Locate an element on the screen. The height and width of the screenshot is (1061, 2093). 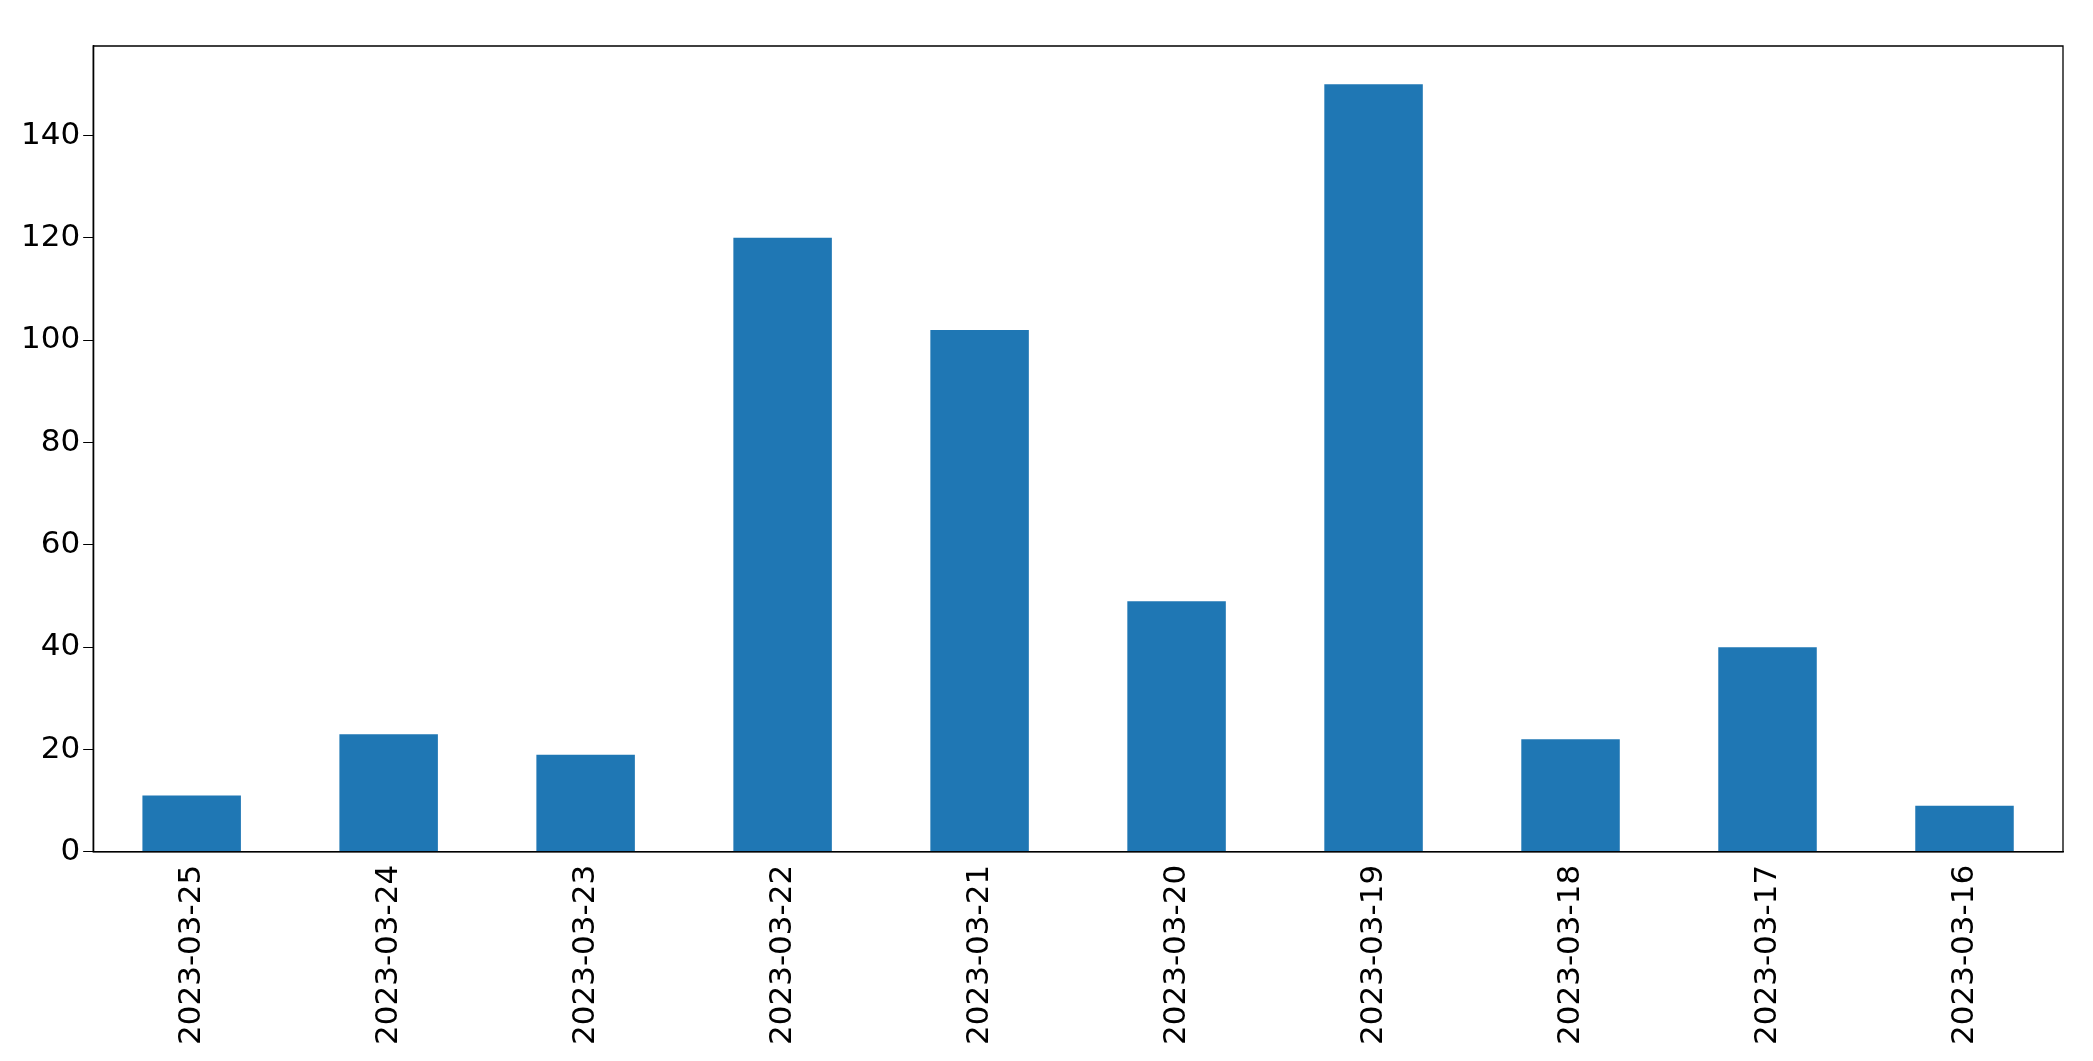
x-tick-label: 2023-03-19 is located at coordinates (1370, 955).